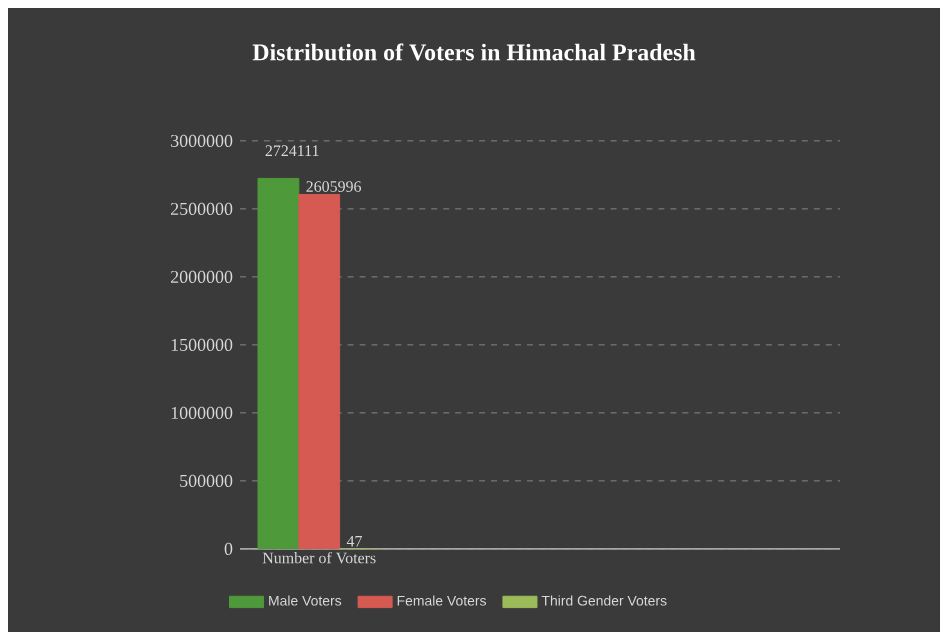 Image resolution: width=948 pixels, height=640 pixels. I want to click on y-tick-label: 1000000, so click(202, 412).